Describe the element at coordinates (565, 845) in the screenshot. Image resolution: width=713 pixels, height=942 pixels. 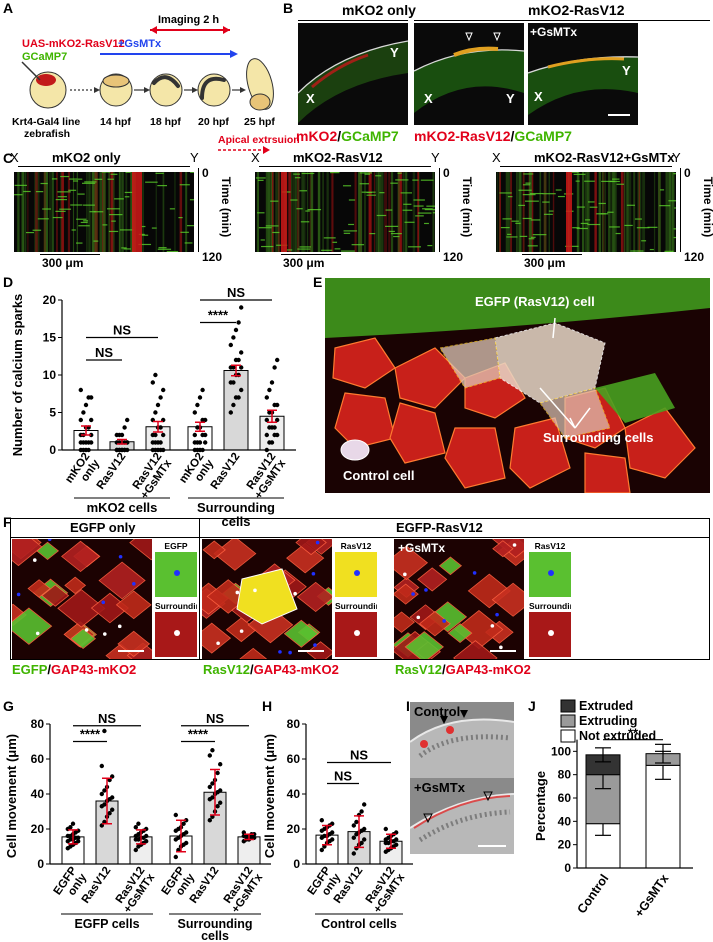
I see `y-tick-label: 20` at that location.